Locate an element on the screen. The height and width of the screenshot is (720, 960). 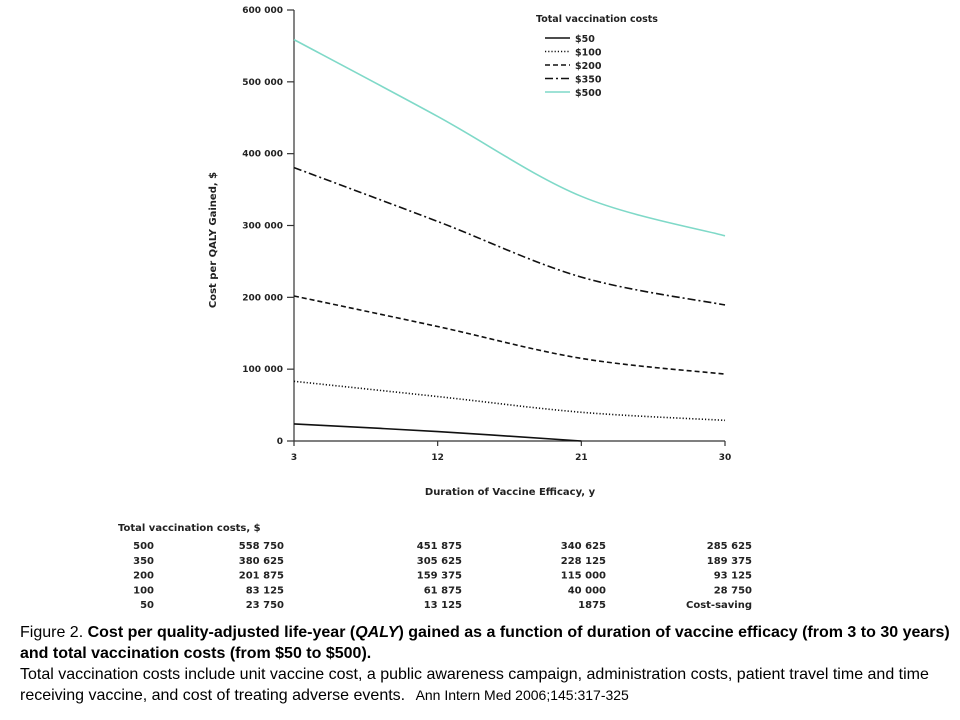
table-cell: 40 000 is located at coordinates (587, 590).